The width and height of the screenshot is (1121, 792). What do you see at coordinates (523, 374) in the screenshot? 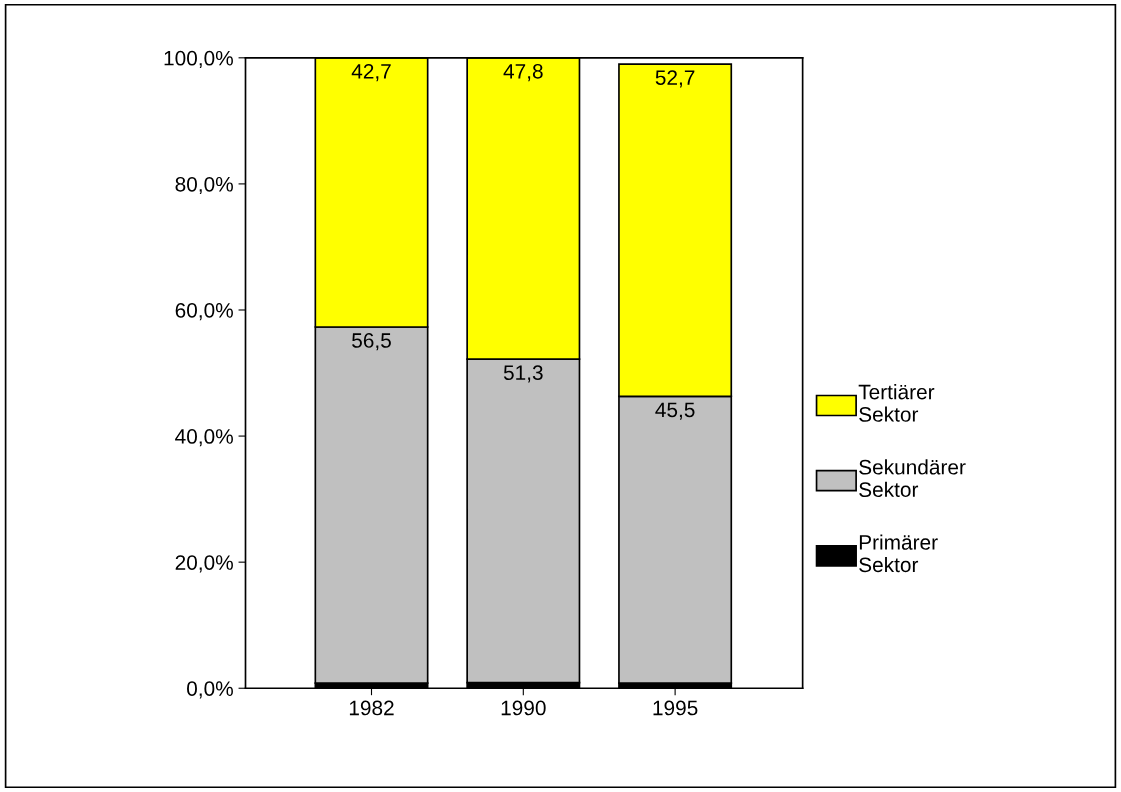
I see `data-label: 51,3` at bounding box center [523, 374].